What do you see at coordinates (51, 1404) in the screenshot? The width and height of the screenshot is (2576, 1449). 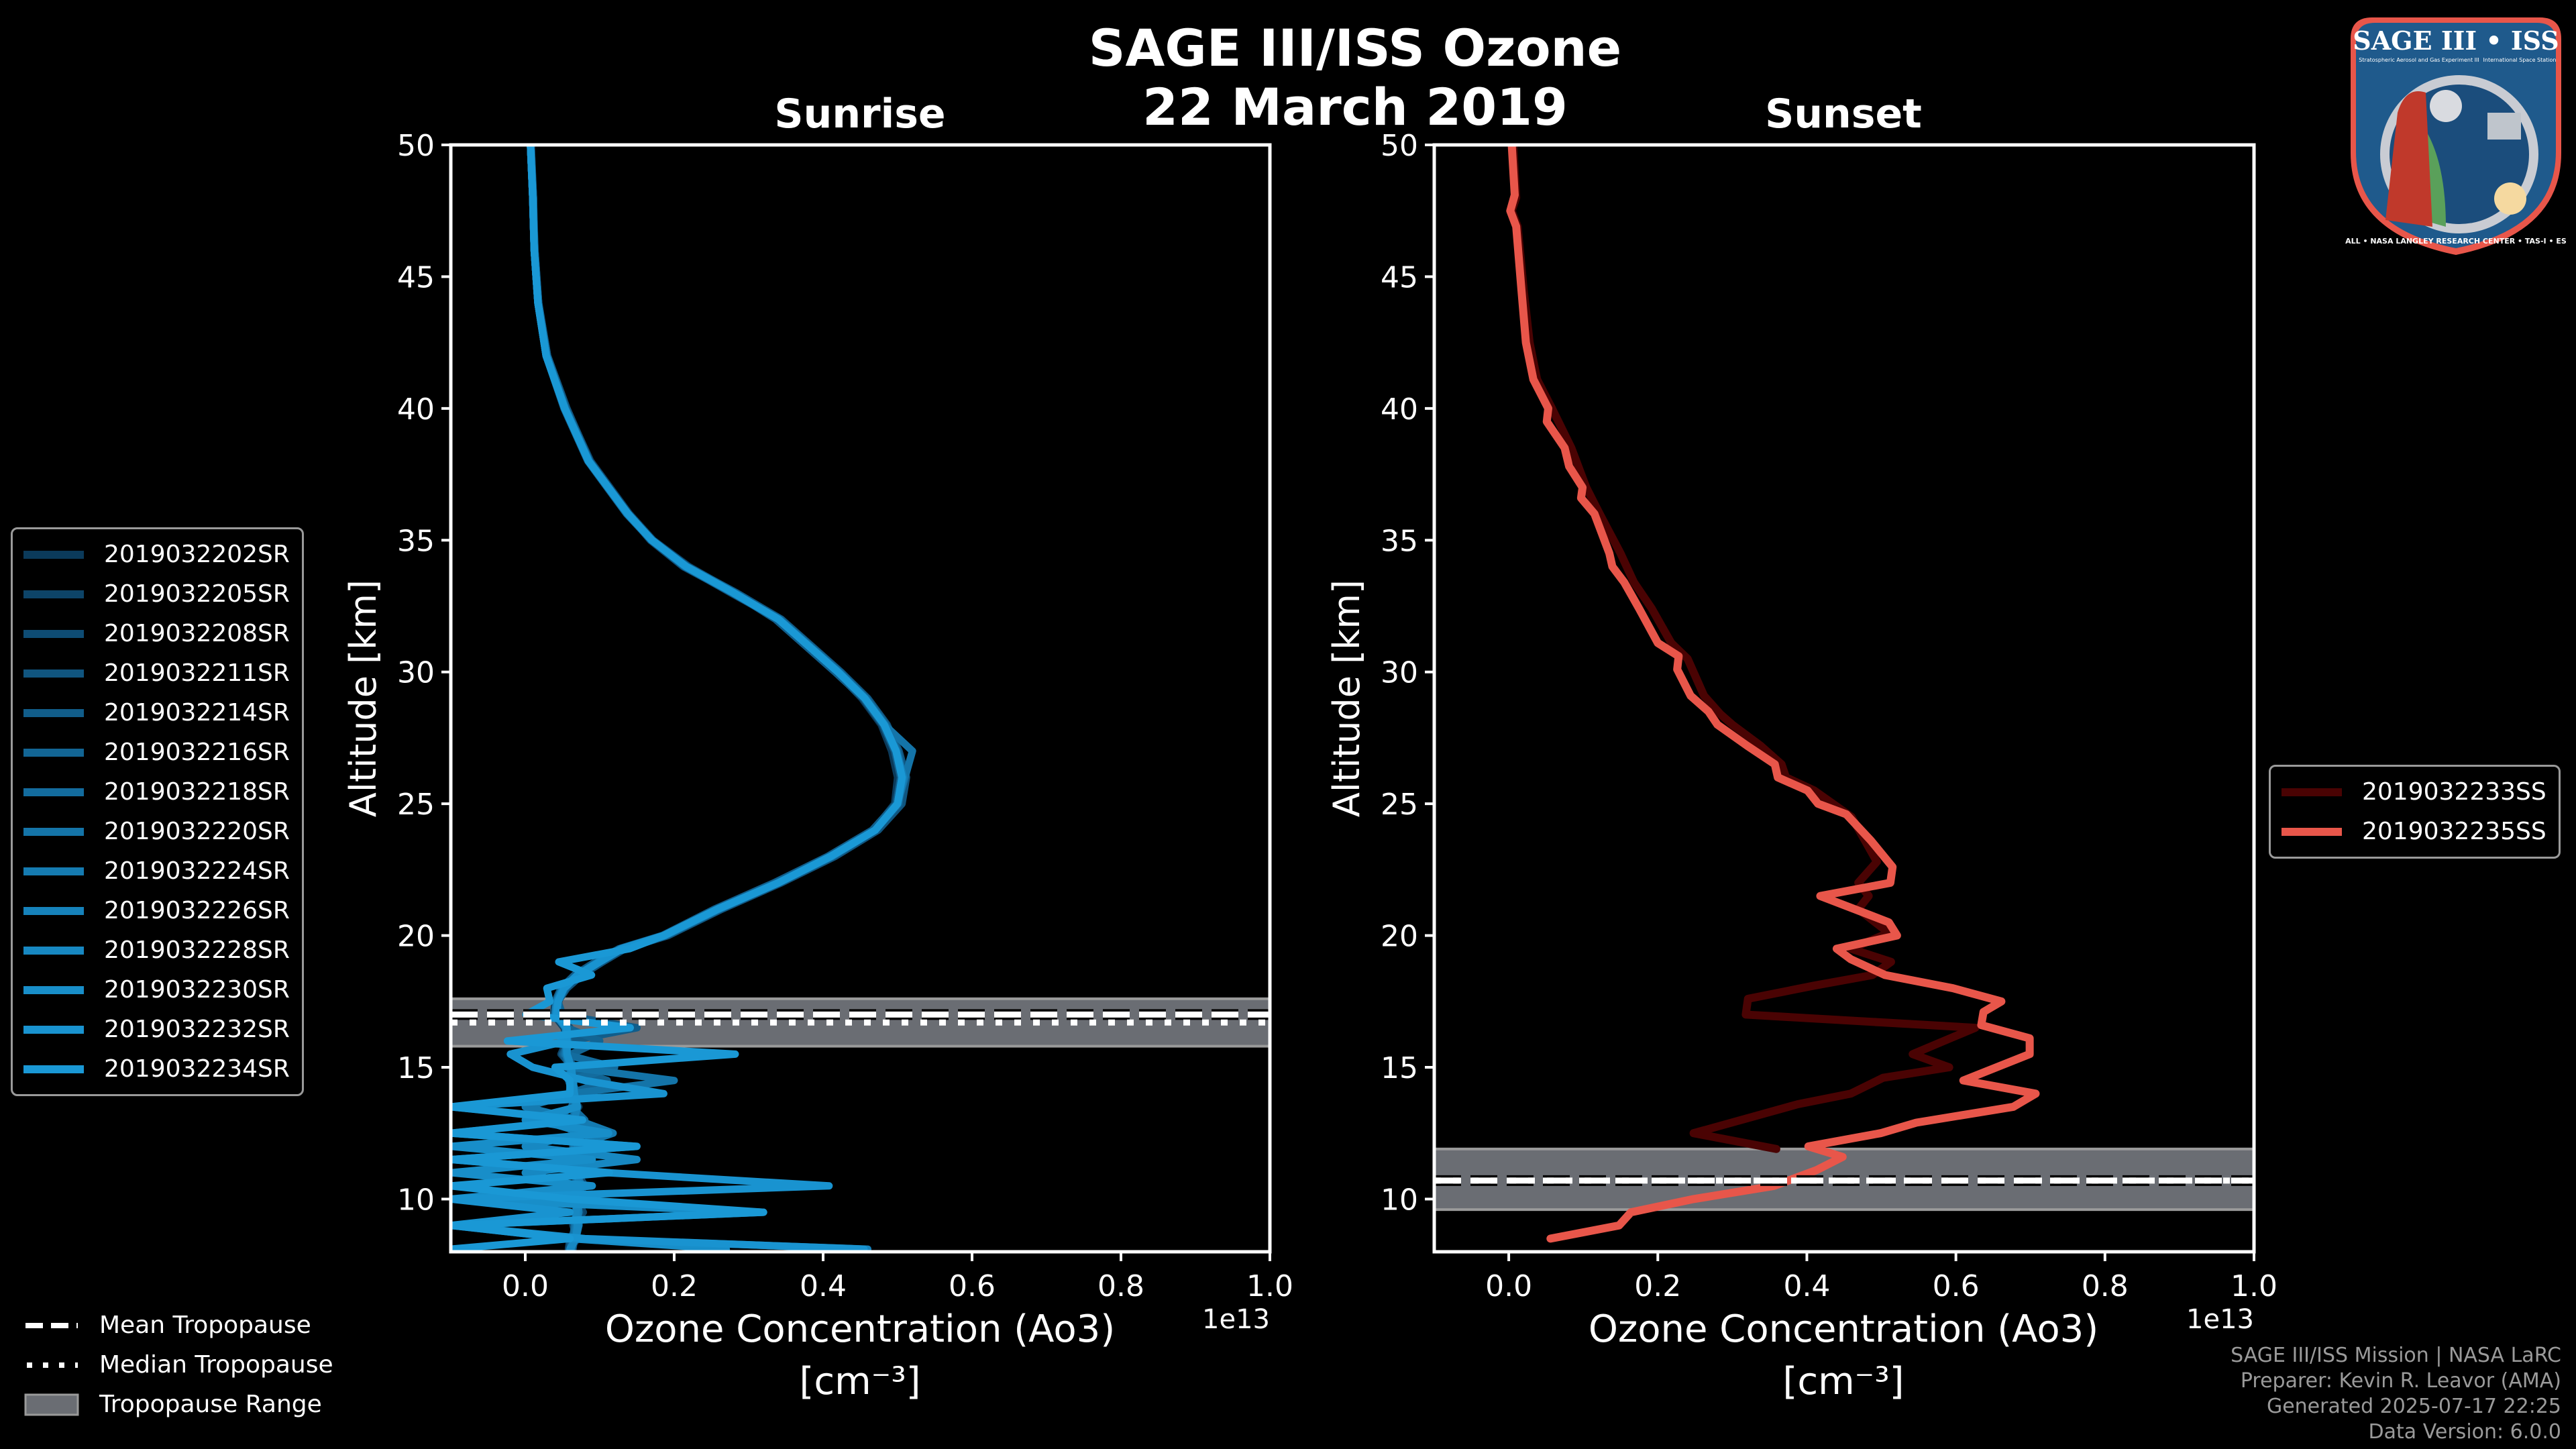 I see `gray-band-icon` at bounding box center [51, 1404].